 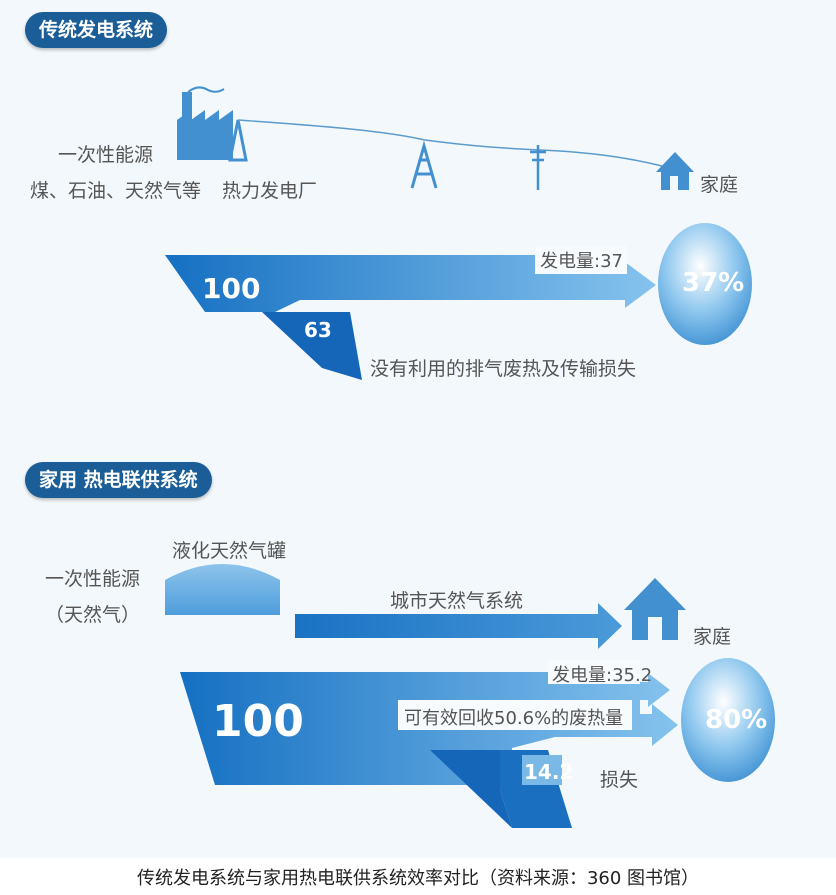 I want to click on efficiency-value: 80%, so click(x=736, y=720).